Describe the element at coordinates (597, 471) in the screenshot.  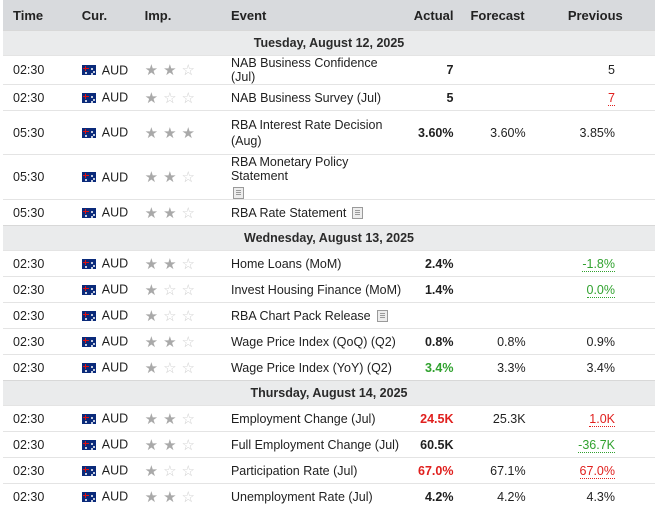
I see `previous-value: 67.0%` at that location.